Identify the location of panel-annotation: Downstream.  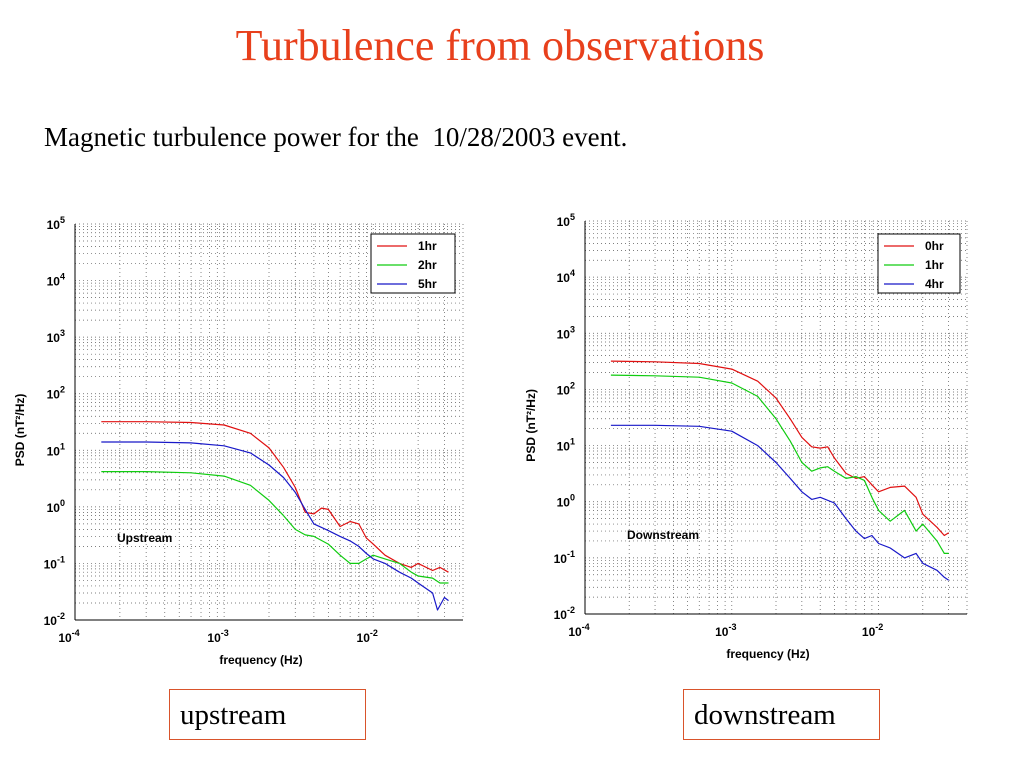
(663, 535).